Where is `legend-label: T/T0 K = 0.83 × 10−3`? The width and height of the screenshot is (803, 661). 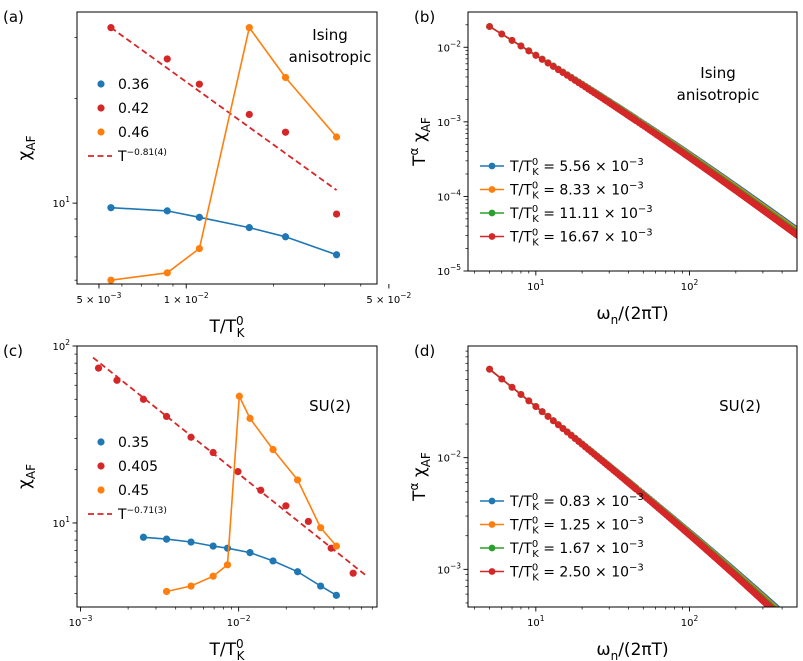 legend-label: T/T0 K = 0.83 × 10−3 is located at coordinates (576, 502).